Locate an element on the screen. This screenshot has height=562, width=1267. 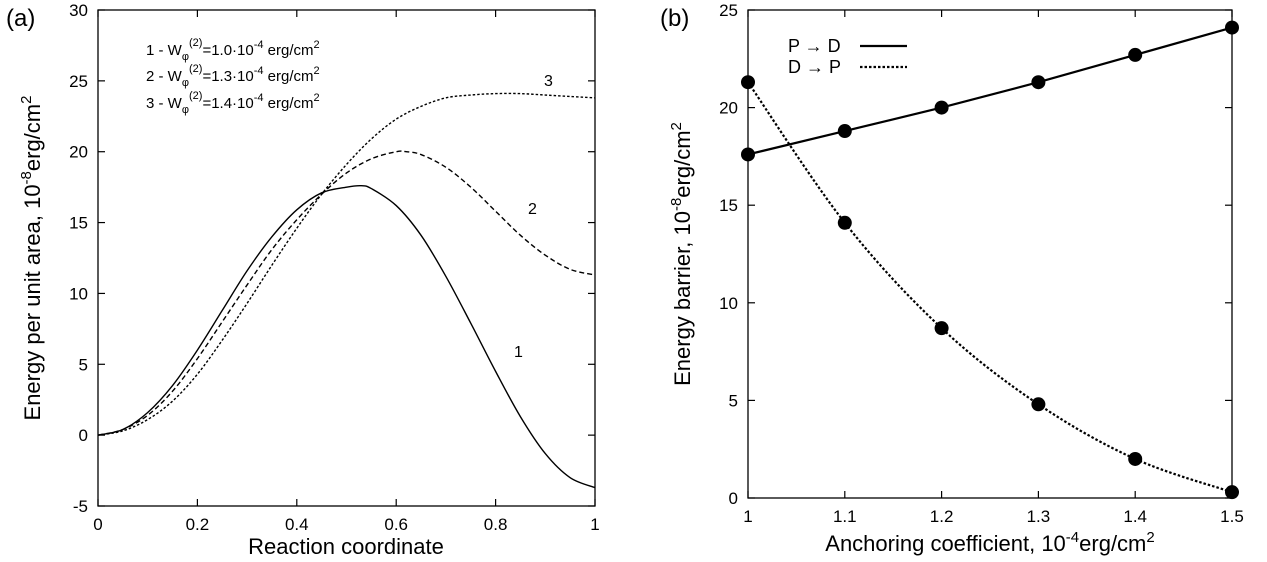
panel-b-xtick-label: 1.1 is located at coordinates (845, 516).